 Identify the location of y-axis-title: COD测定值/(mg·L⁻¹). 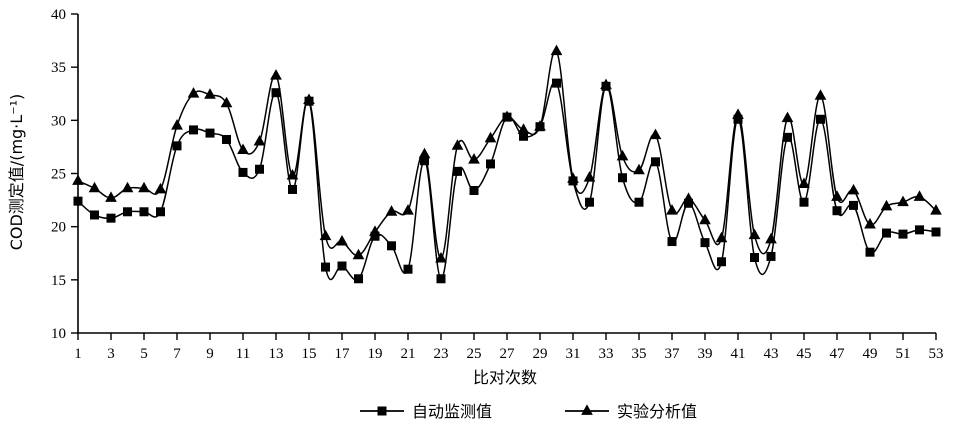
(16, 172).